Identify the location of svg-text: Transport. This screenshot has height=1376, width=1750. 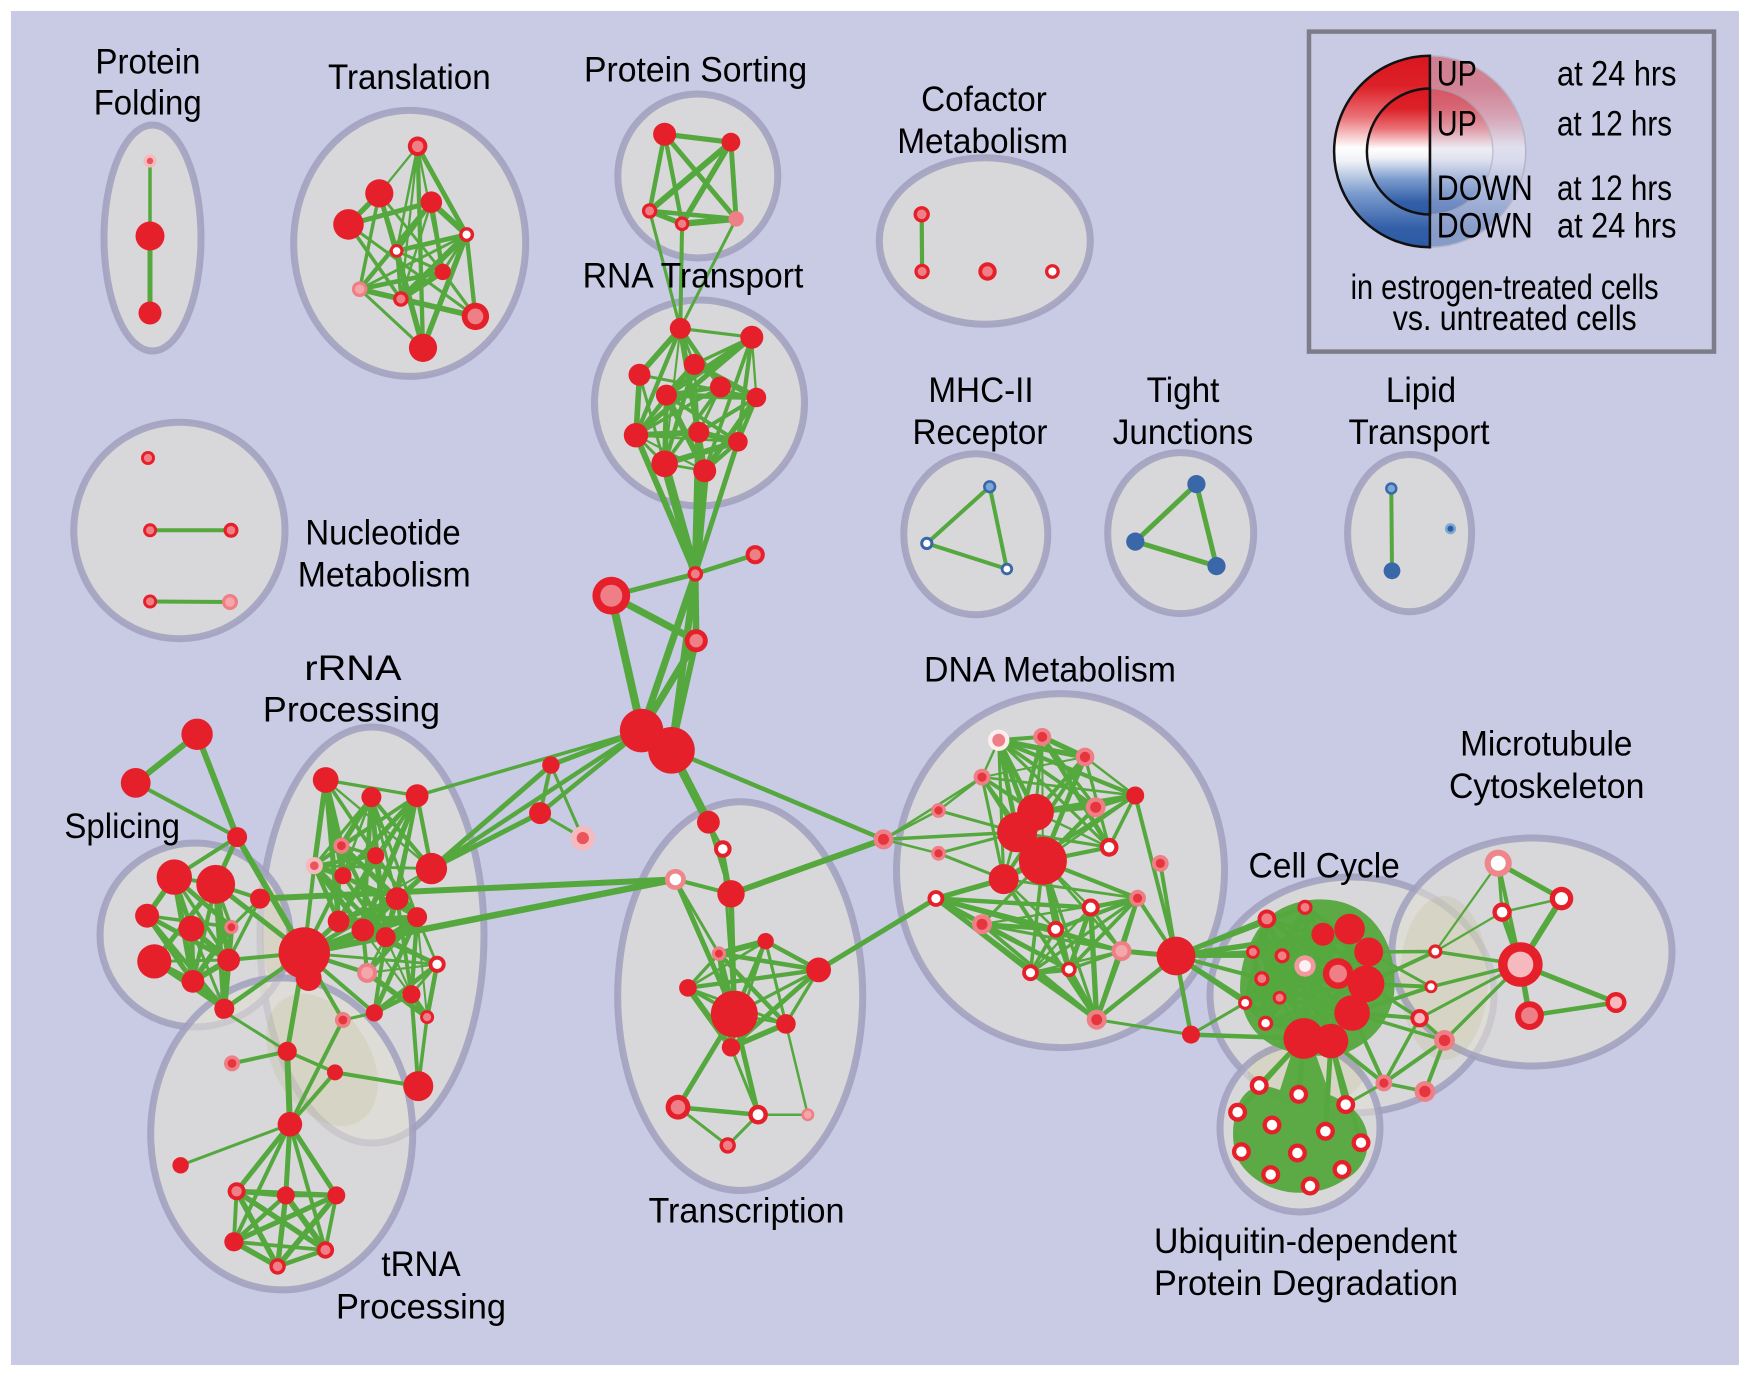
(1418, 432).